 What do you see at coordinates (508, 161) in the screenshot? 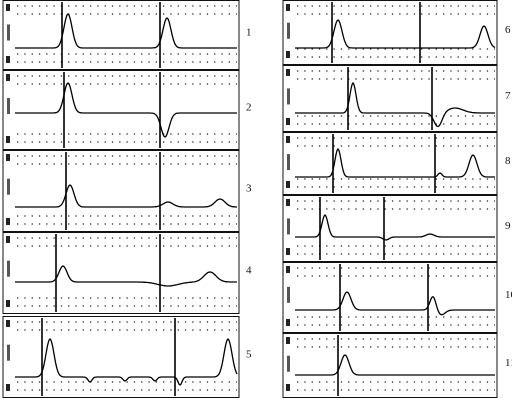
I see `panel-label: 8` at bounding box center [508, 161].